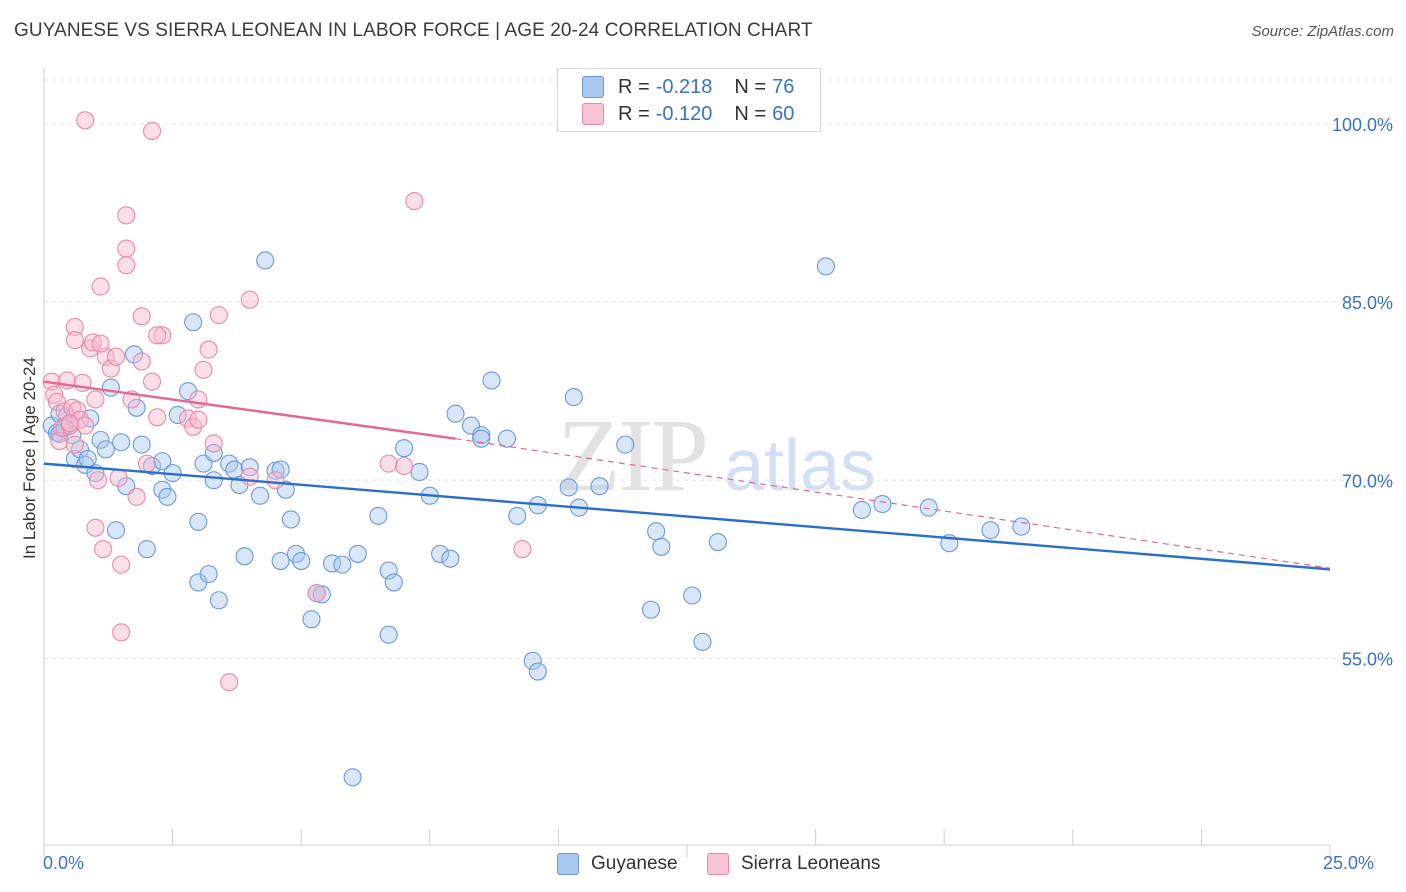 The width and height of the screenshot is (1406, 892). Describe the element at coordinates (750, 113) in the screenshot. I see `legend-n-label: N =` at that location.